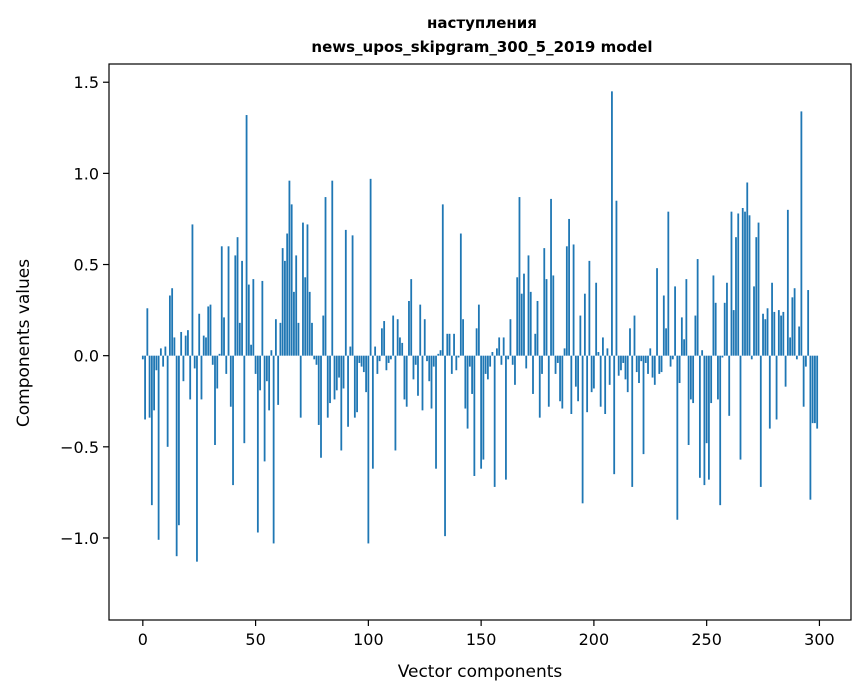 This screenshot has height=696, width=867. What do you see at coordinates (594, 639) in the screenshot?
I see `x-tick-label: 200` at bounding box center [594, 639].